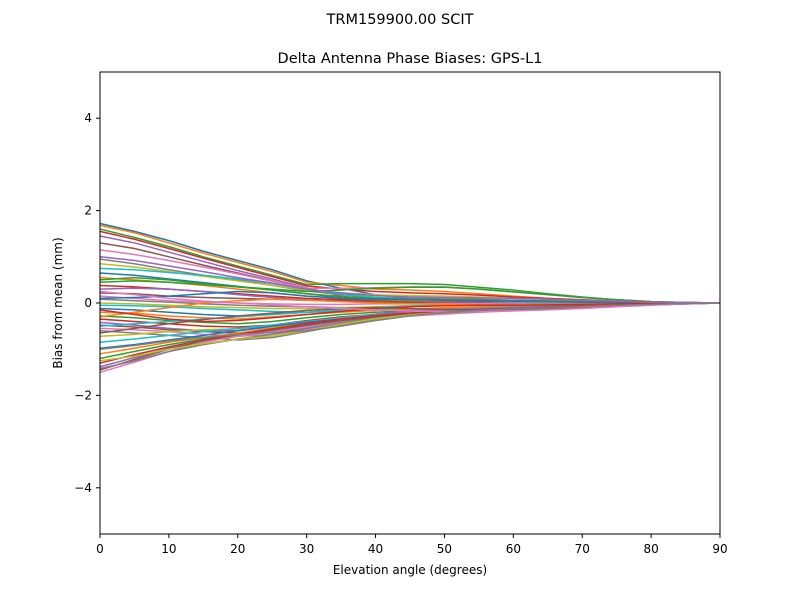  I want to click on x-tick-label: 70, so click(582, 549).